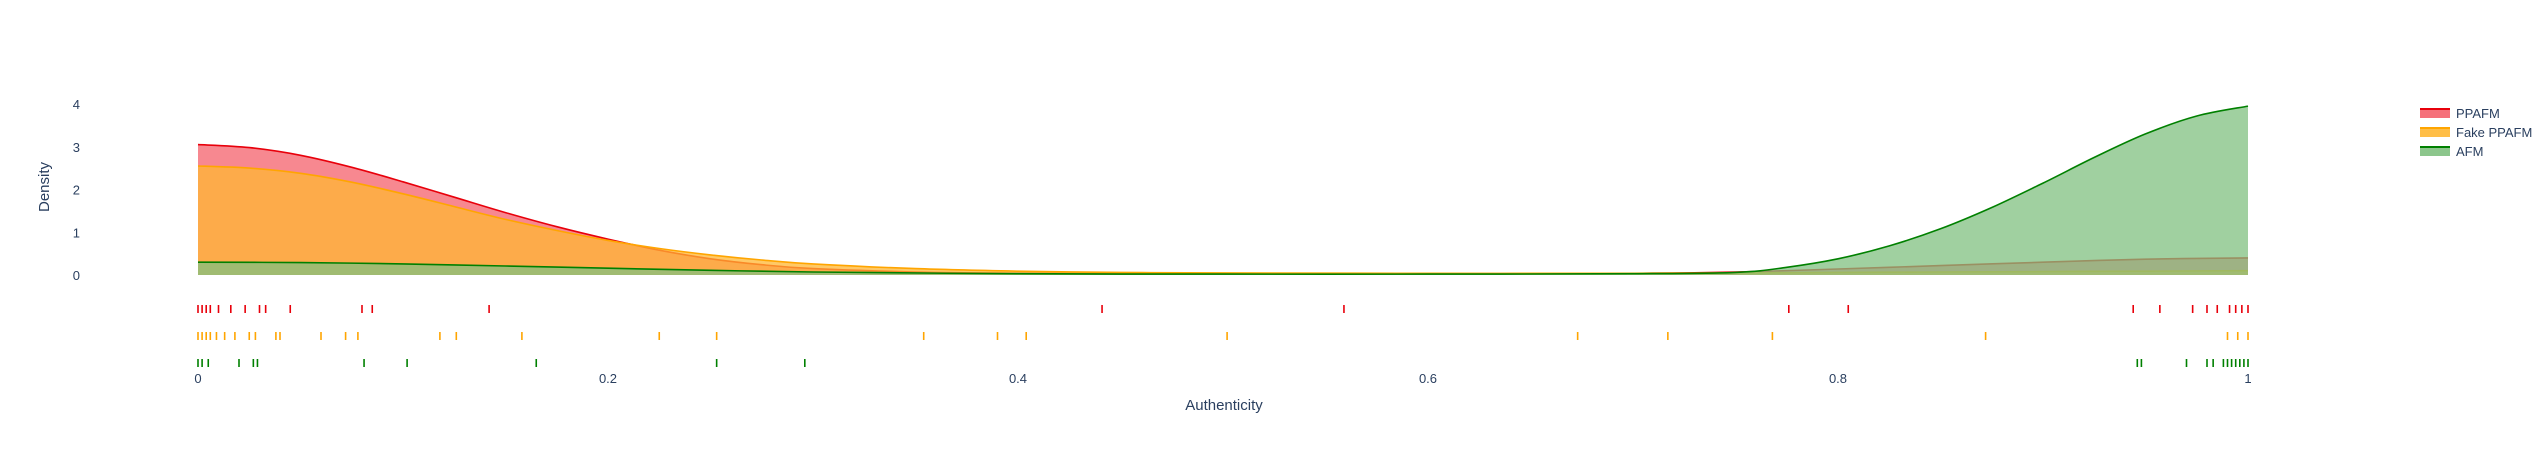 The width and height of the screenshot is (2544, 450). I want to click on y-axis-ticks: 0 1 2 3 4, so click(76, 190).